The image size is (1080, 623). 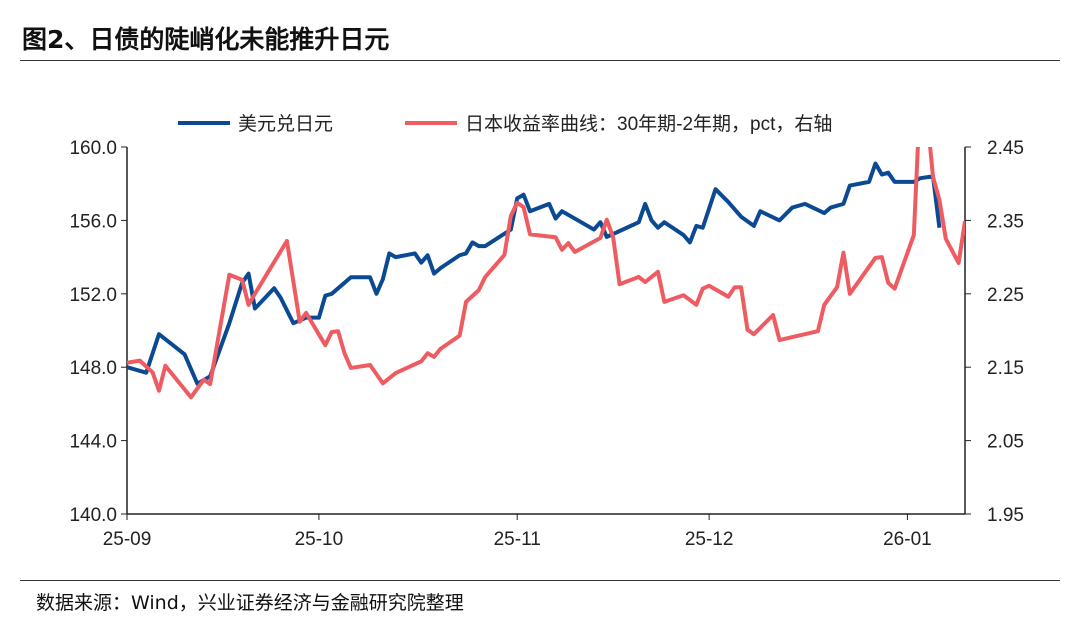 What do you see at coordinates (1005, 442) in the screenshot?
I see `right-axis-tick-label: 2.05` at bounding box center [1005, 442].